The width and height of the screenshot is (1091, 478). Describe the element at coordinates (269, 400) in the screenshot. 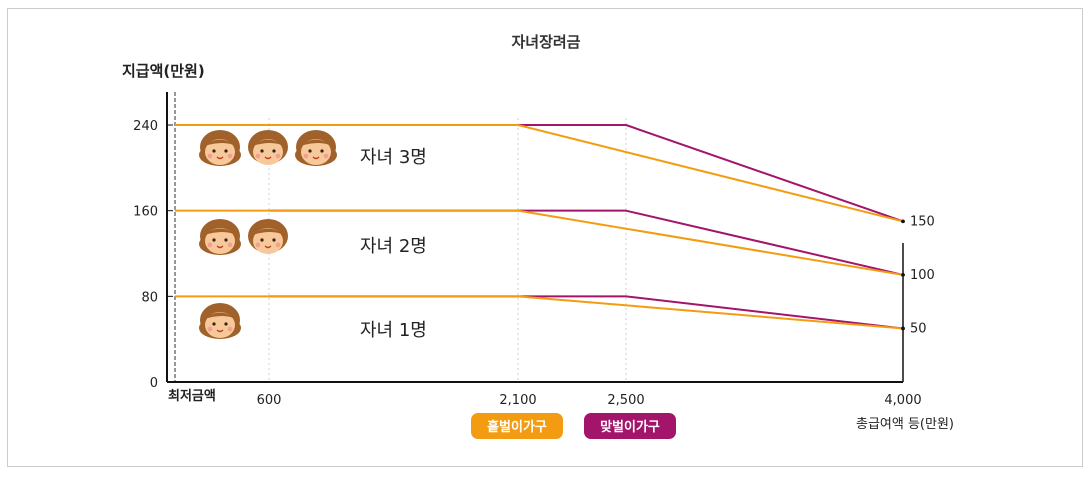

I see `x-tick-label: 600` at that location.